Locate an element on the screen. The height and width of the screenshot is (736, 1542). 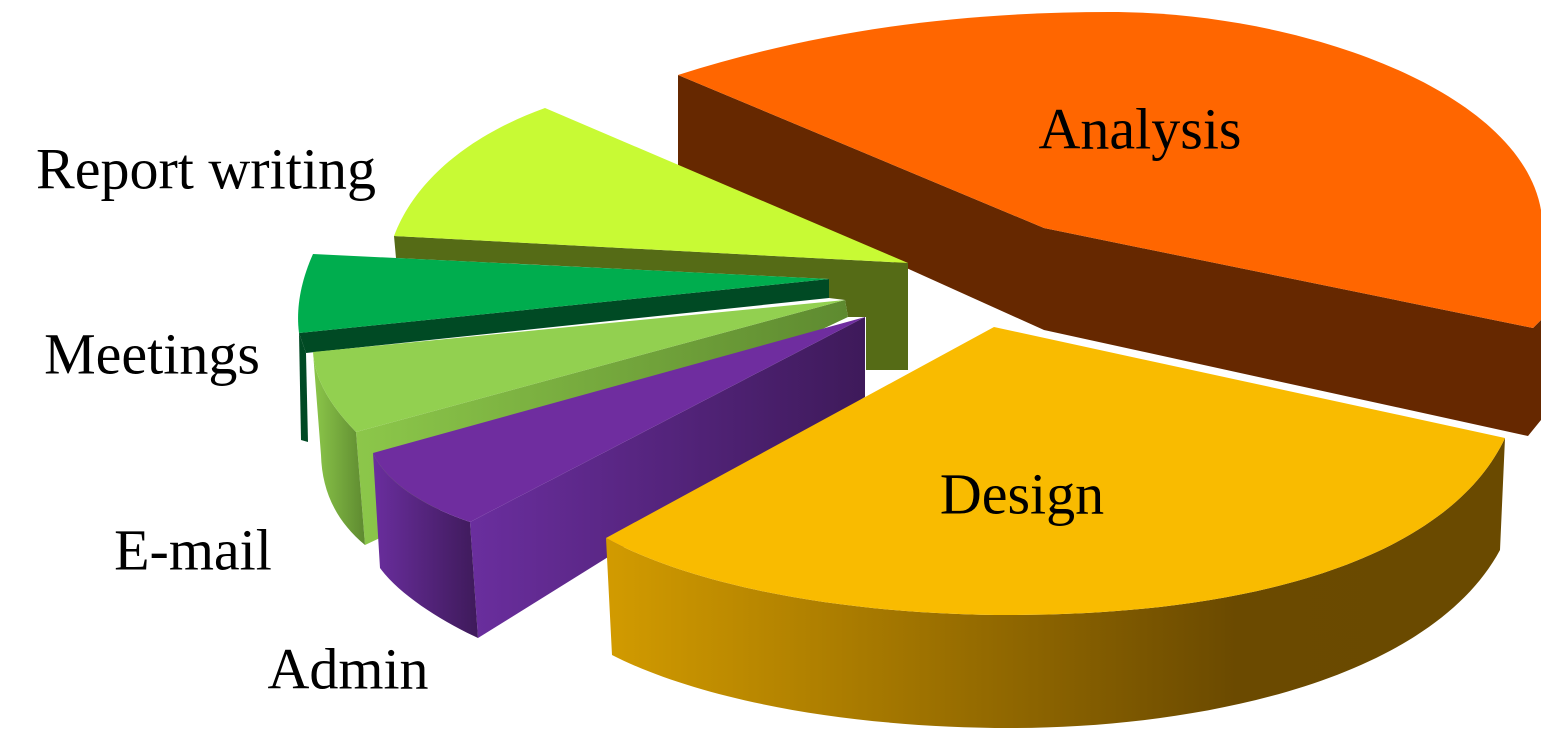
slice-label-e-mail: E-mail is located at coordinates (193, 549).